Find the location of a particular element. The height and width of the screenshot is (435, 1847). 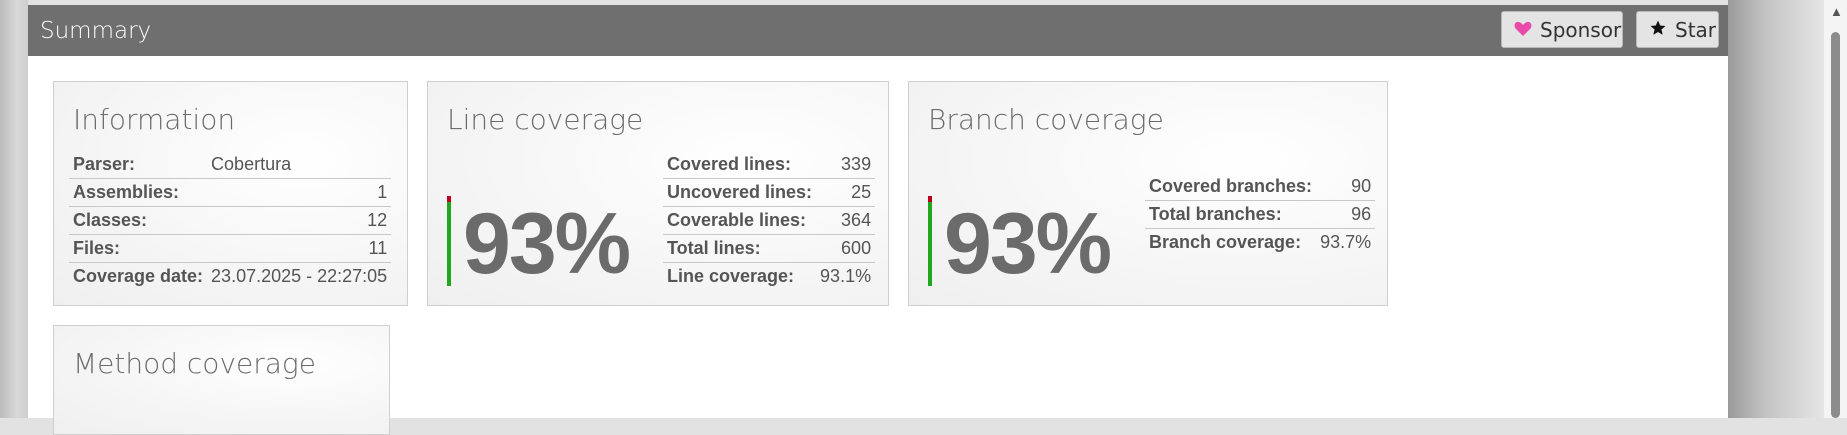

method-coverage-card: Method coverage is located at coordinates (221, 380).